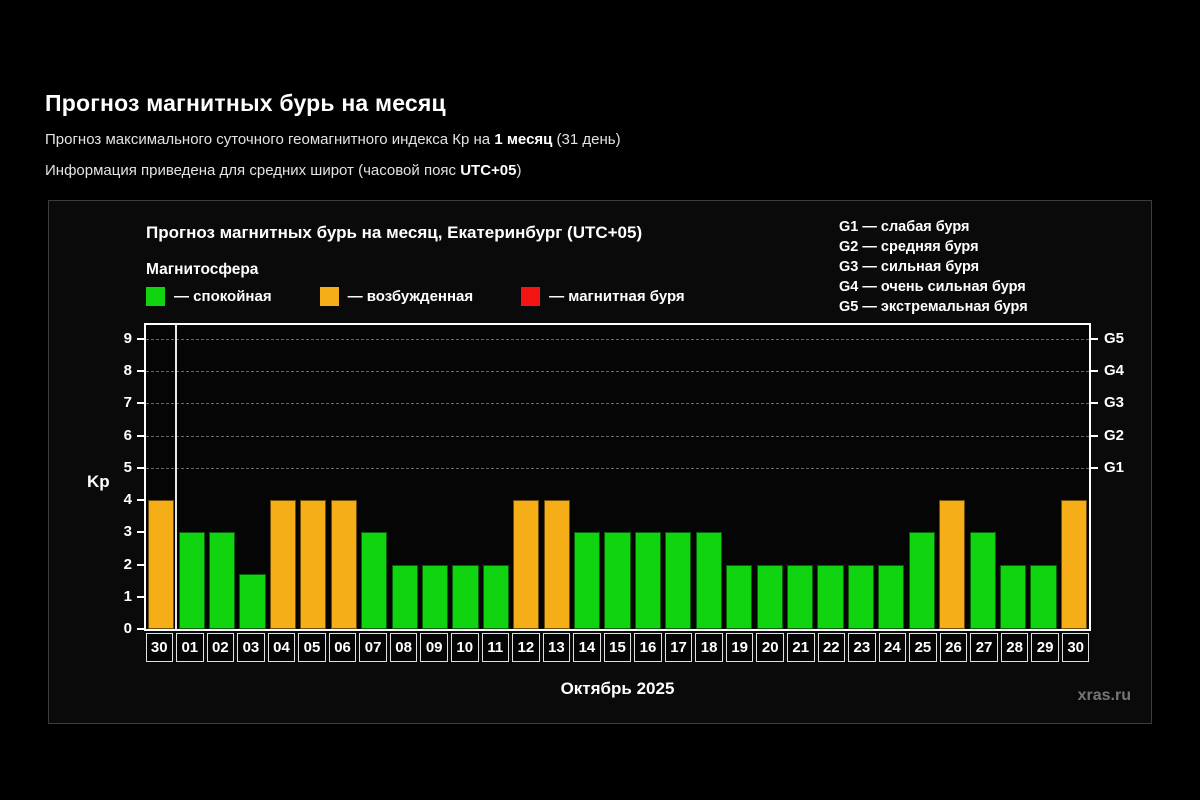  I want to click on day-label-05: 05, so click(312, 647).